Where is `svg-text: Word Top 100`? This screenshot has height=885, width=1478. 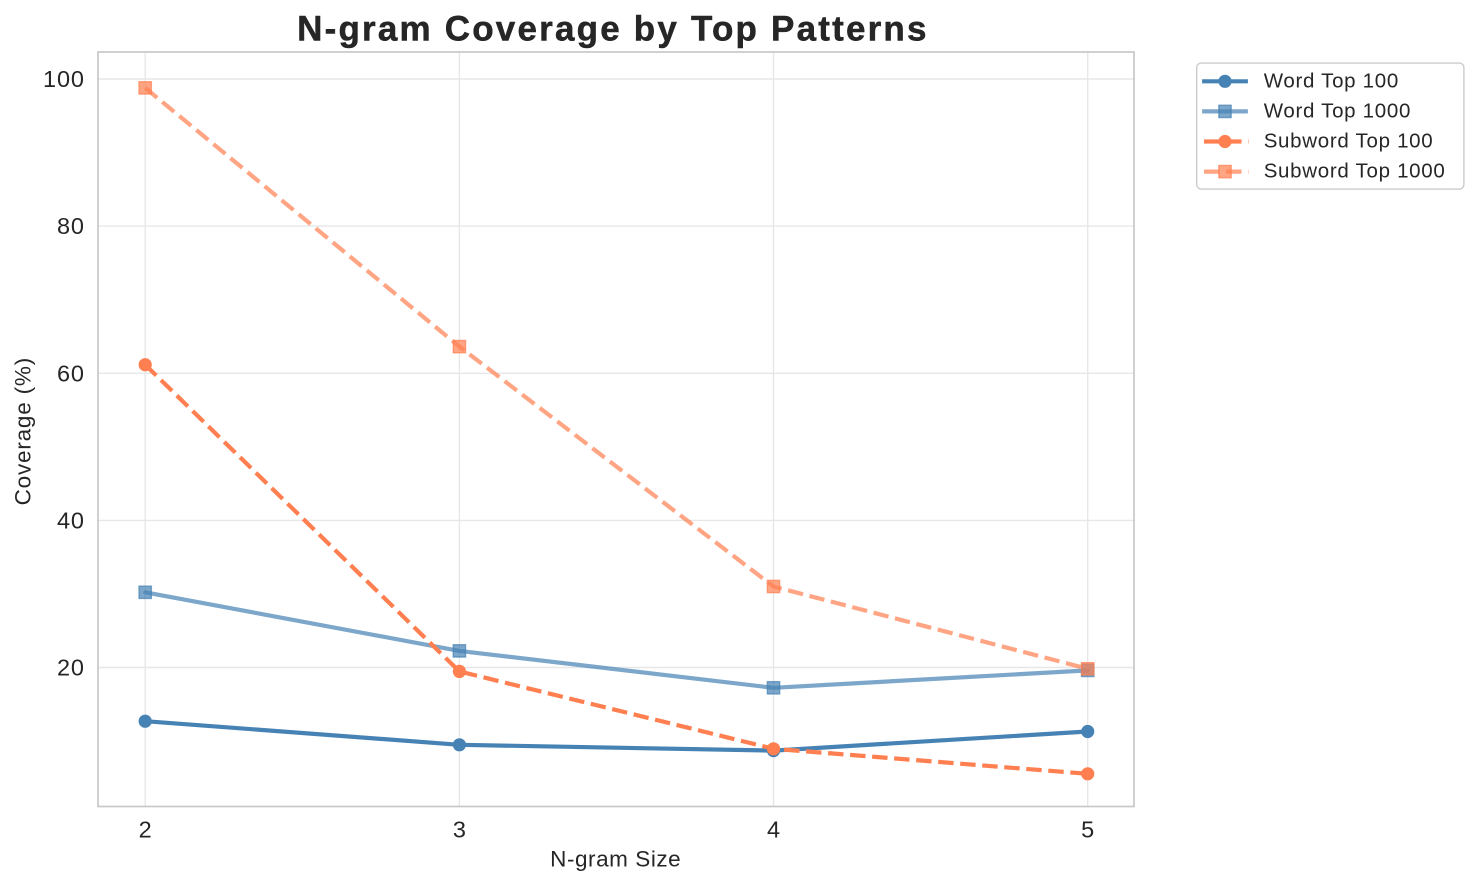
svg-text: Word Top 100 is located at coordinates (1331, 80).